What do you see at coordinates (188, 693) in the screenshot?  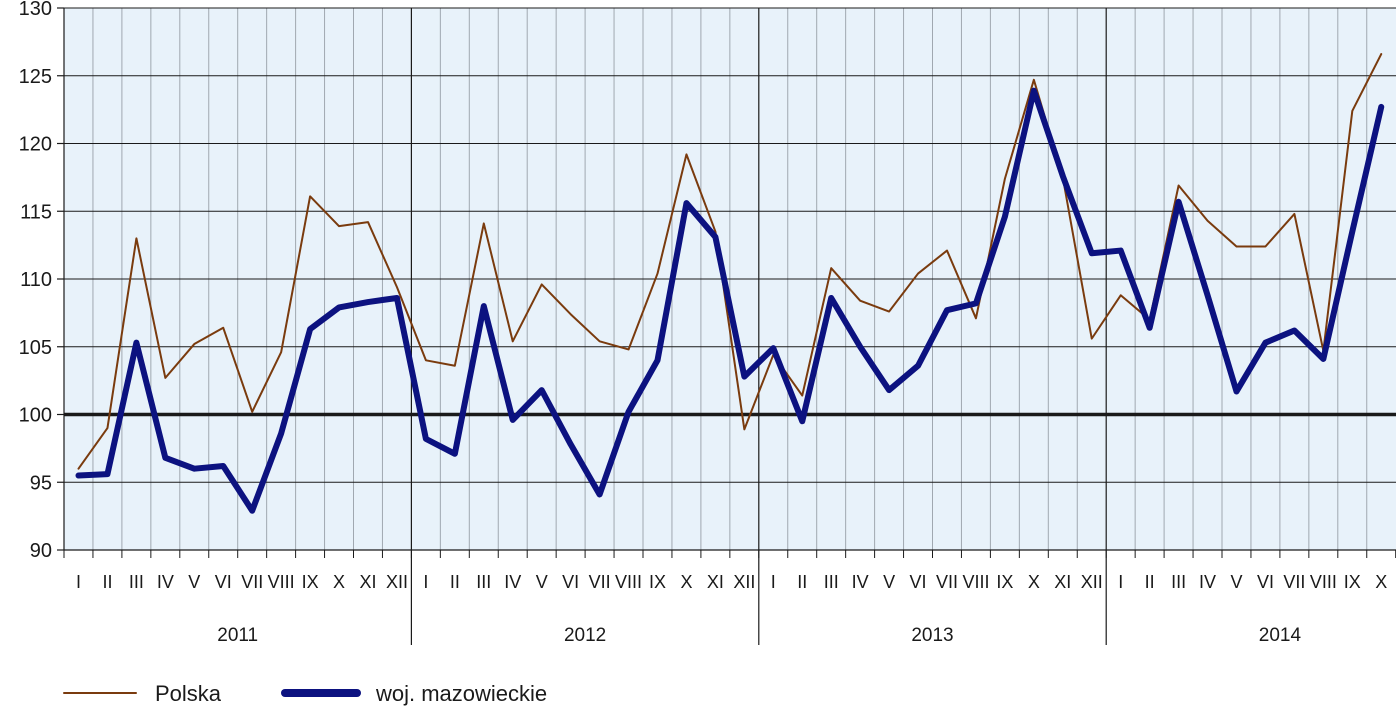 I see `legend-label: Polska` at bounding box center [188, 693].